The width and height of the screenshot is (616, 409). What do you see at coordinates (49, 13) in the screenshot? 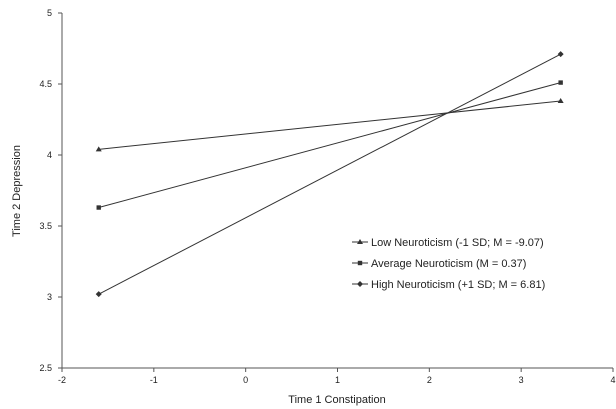
I see `y-tick-label: 5` at bounding box center [49, 13].